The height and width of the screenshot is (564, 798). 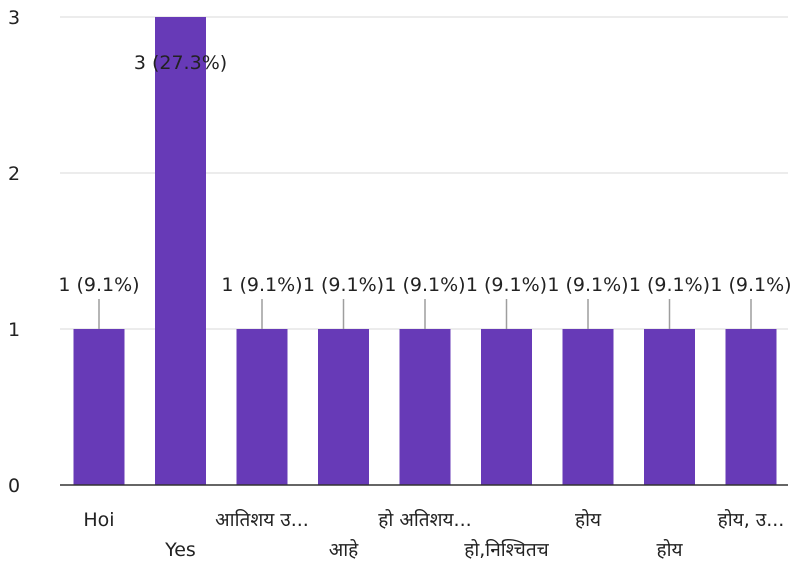 I want to click on data-label: 3 (27.3%), so click(x=180, y=63).